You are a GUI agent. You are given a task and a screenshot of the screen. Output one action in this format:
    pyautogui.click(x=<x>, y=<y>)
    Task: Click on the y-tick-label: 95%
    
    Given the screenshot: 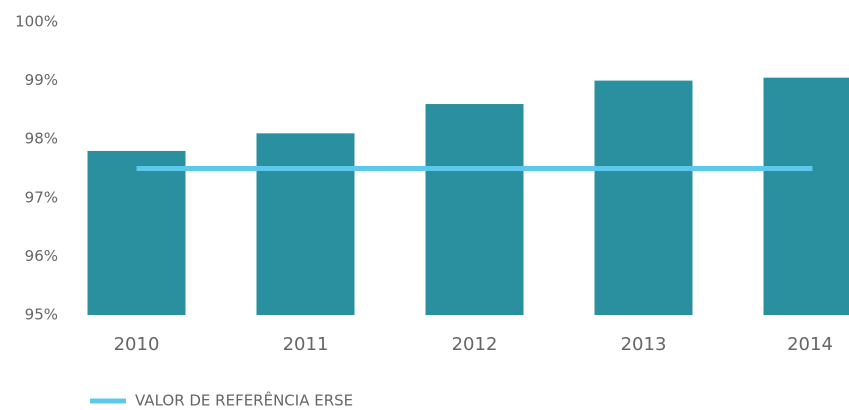 What is the action you would take?
    pyautogui.click(x=41, y=315)
    